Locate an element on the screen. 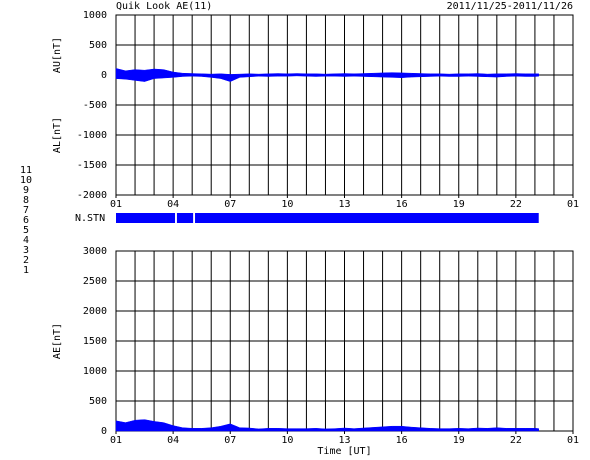 This screenshot has width=590, height=460. station-legend-label: 5 is located at coordinates (26, 230).